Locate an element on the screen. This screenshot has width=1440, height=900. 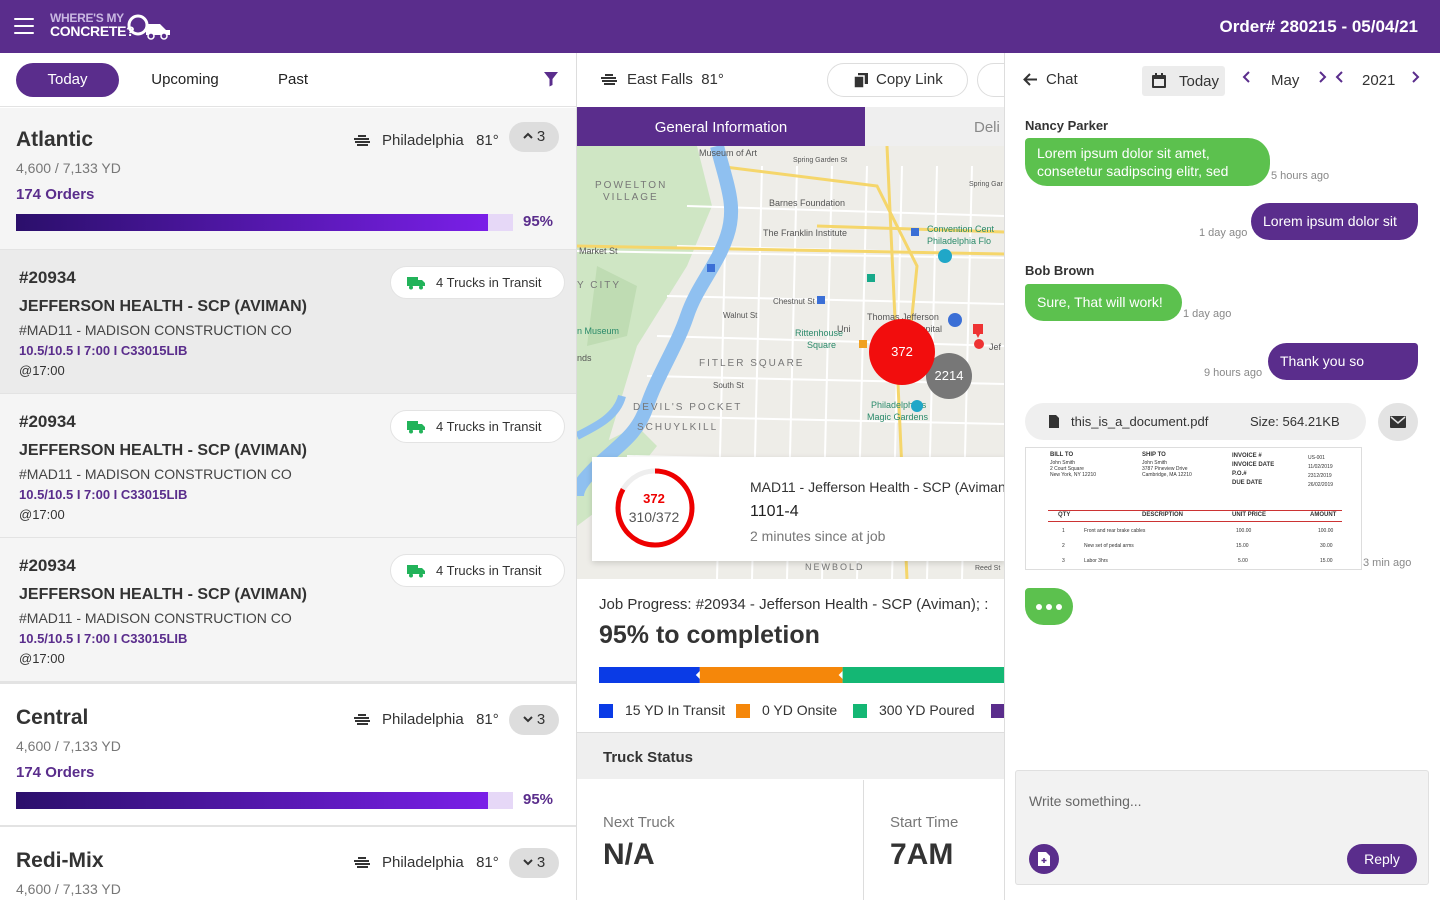
reply-button: Reply is located at coordinates (1382, 859).